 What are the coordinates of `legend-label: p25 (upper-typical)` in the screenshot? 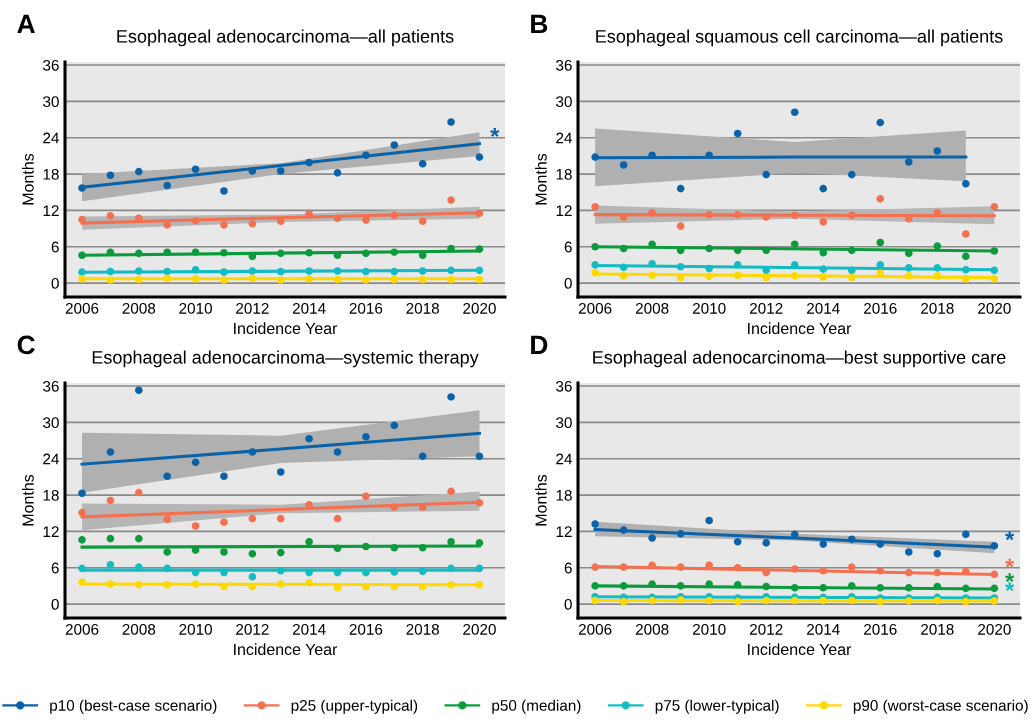 It's located at (354, 706).